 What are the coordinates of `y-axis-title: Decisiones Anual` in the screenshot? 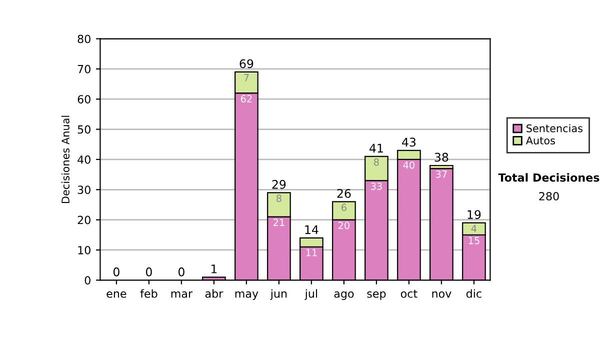 It's located at (65, 159).